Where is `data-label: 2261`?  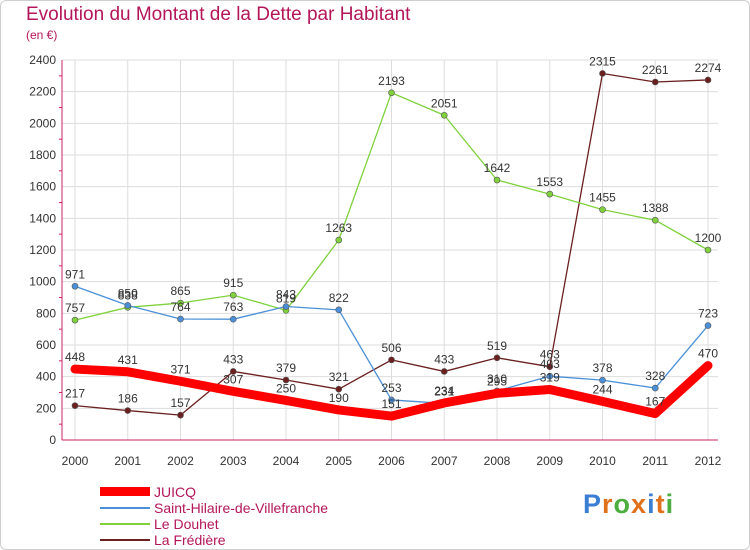
data-label: 2261 is located at coordinates (655, 70).